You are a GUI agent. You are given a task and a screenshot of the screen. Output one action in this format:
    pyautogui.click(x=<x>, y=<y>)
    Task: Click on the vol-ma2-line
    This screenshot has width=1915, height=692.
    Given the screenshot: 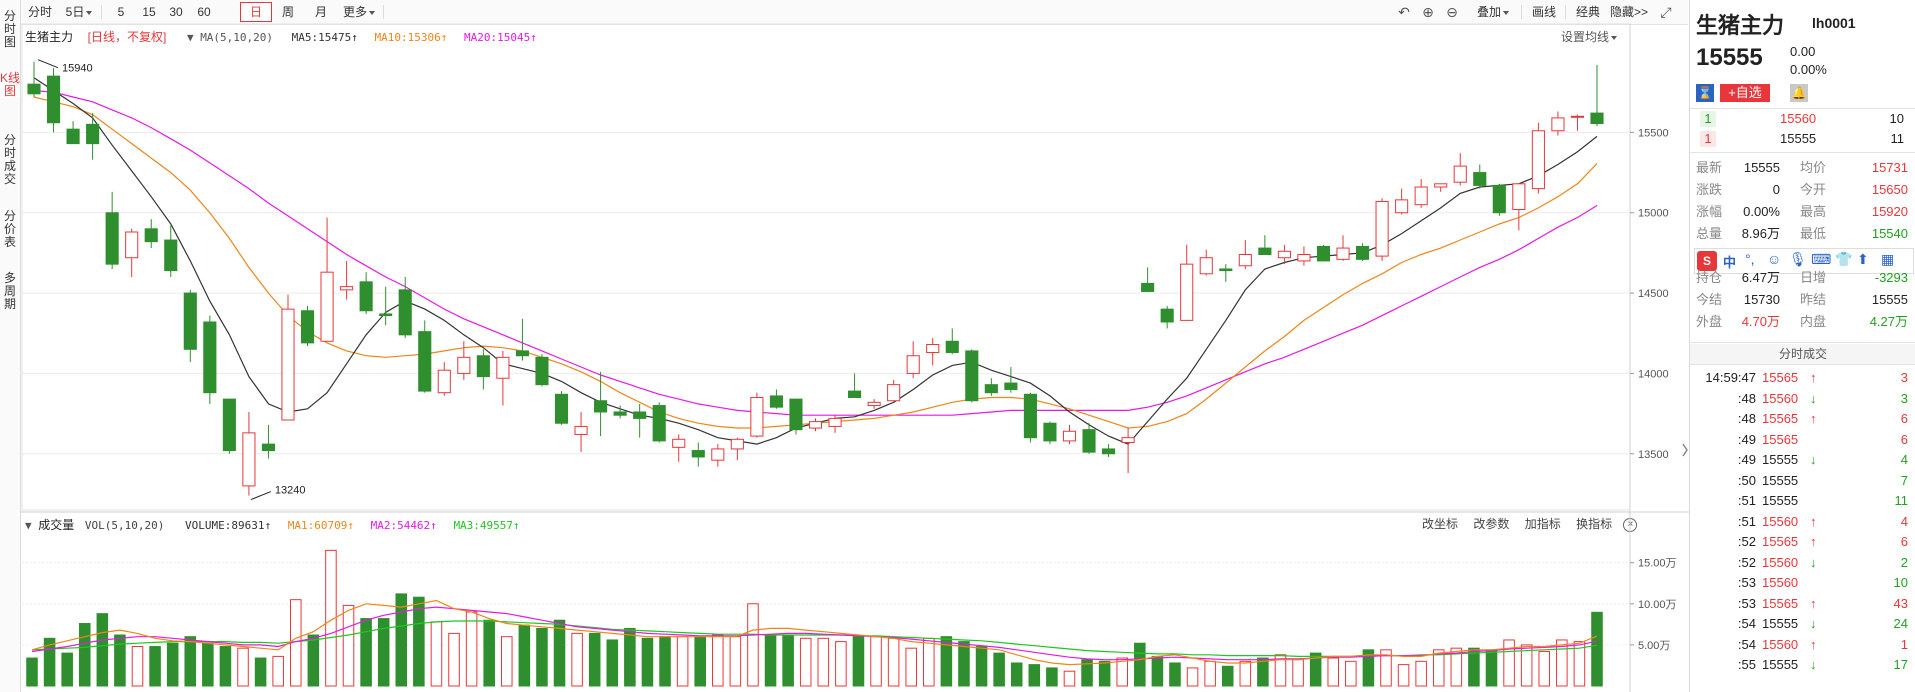 What is the action you would take?
    pyautogui.click(x=814, y=633)
    